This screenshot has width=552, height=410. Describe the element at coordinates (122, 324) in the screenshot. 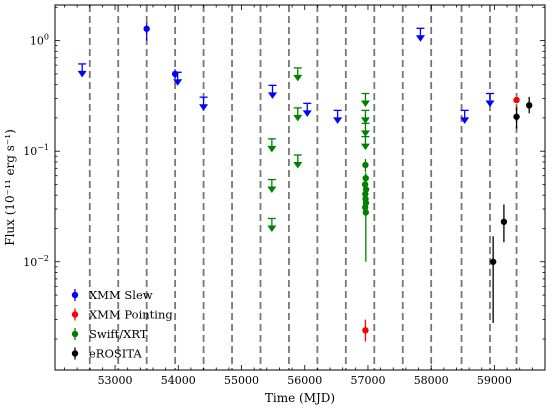

I see `legend: XMM Slew XMM Pointing Swift/XRT eROSITA` at that location.